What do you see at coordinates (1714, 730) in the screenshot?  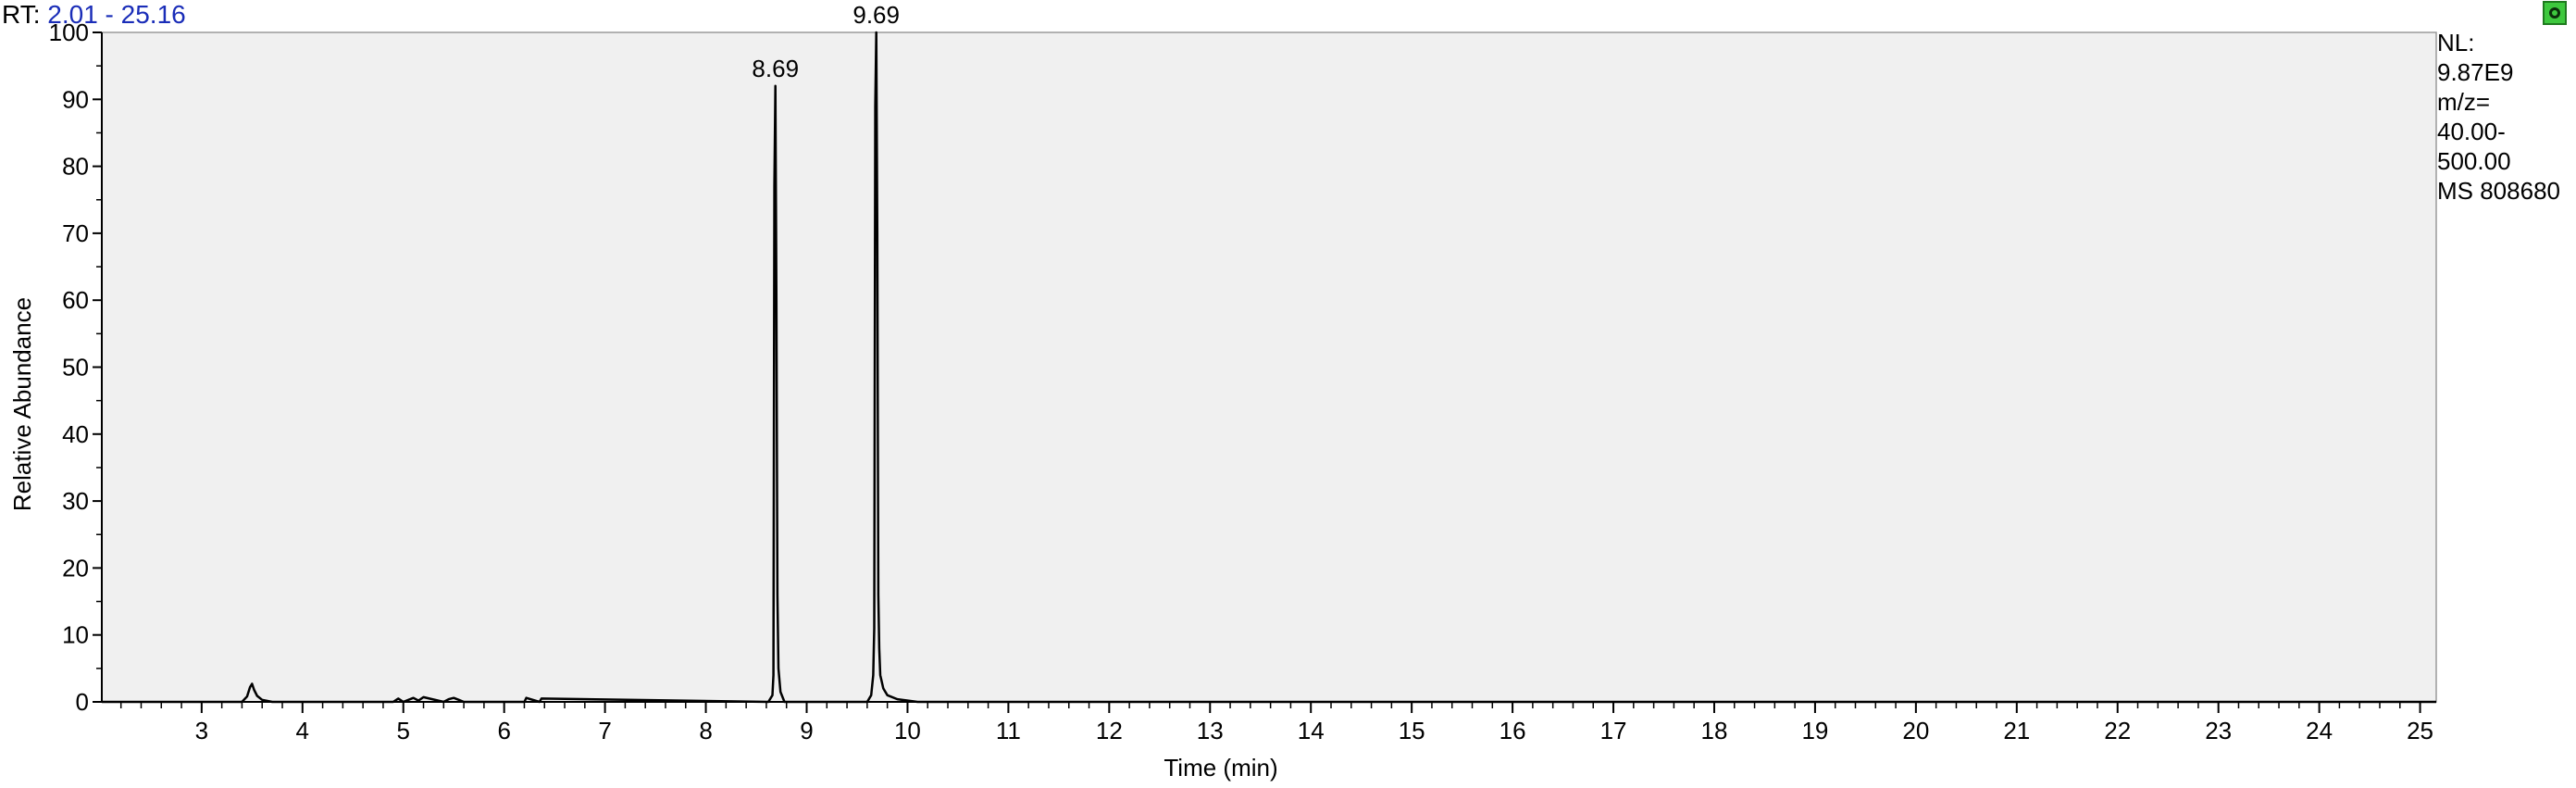 I see `x-tick-label: 18` at bounding box center [1714, 730].